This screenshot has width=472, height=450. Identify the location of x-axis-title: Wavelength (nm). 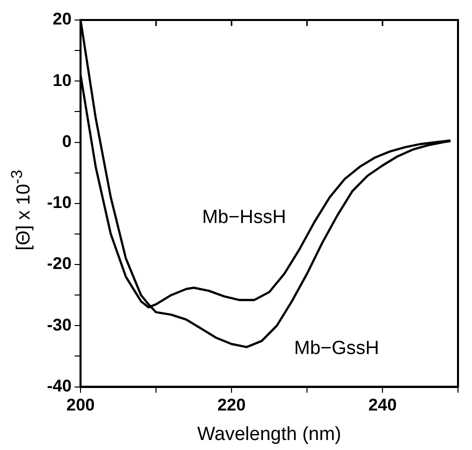
(269, 434).